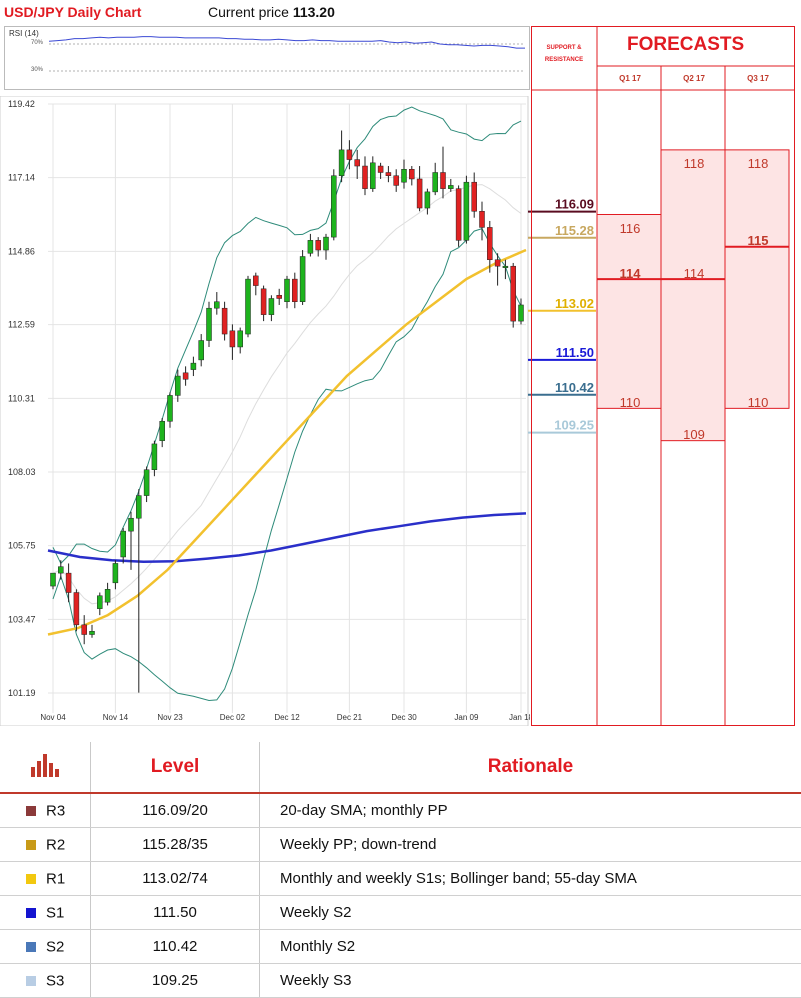 The width and height of the screenshot is (801, 998). What do you see at coordinates (287, 43) in the screenshot?
I see `rsi-line` at bounding box center [287, 43].